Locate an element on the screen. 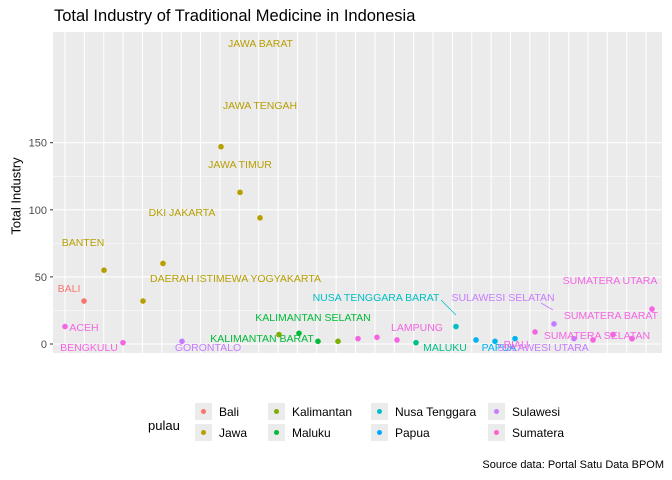  point-label: KALIMANTAN SELATAN is located at coordinates (313, 318).